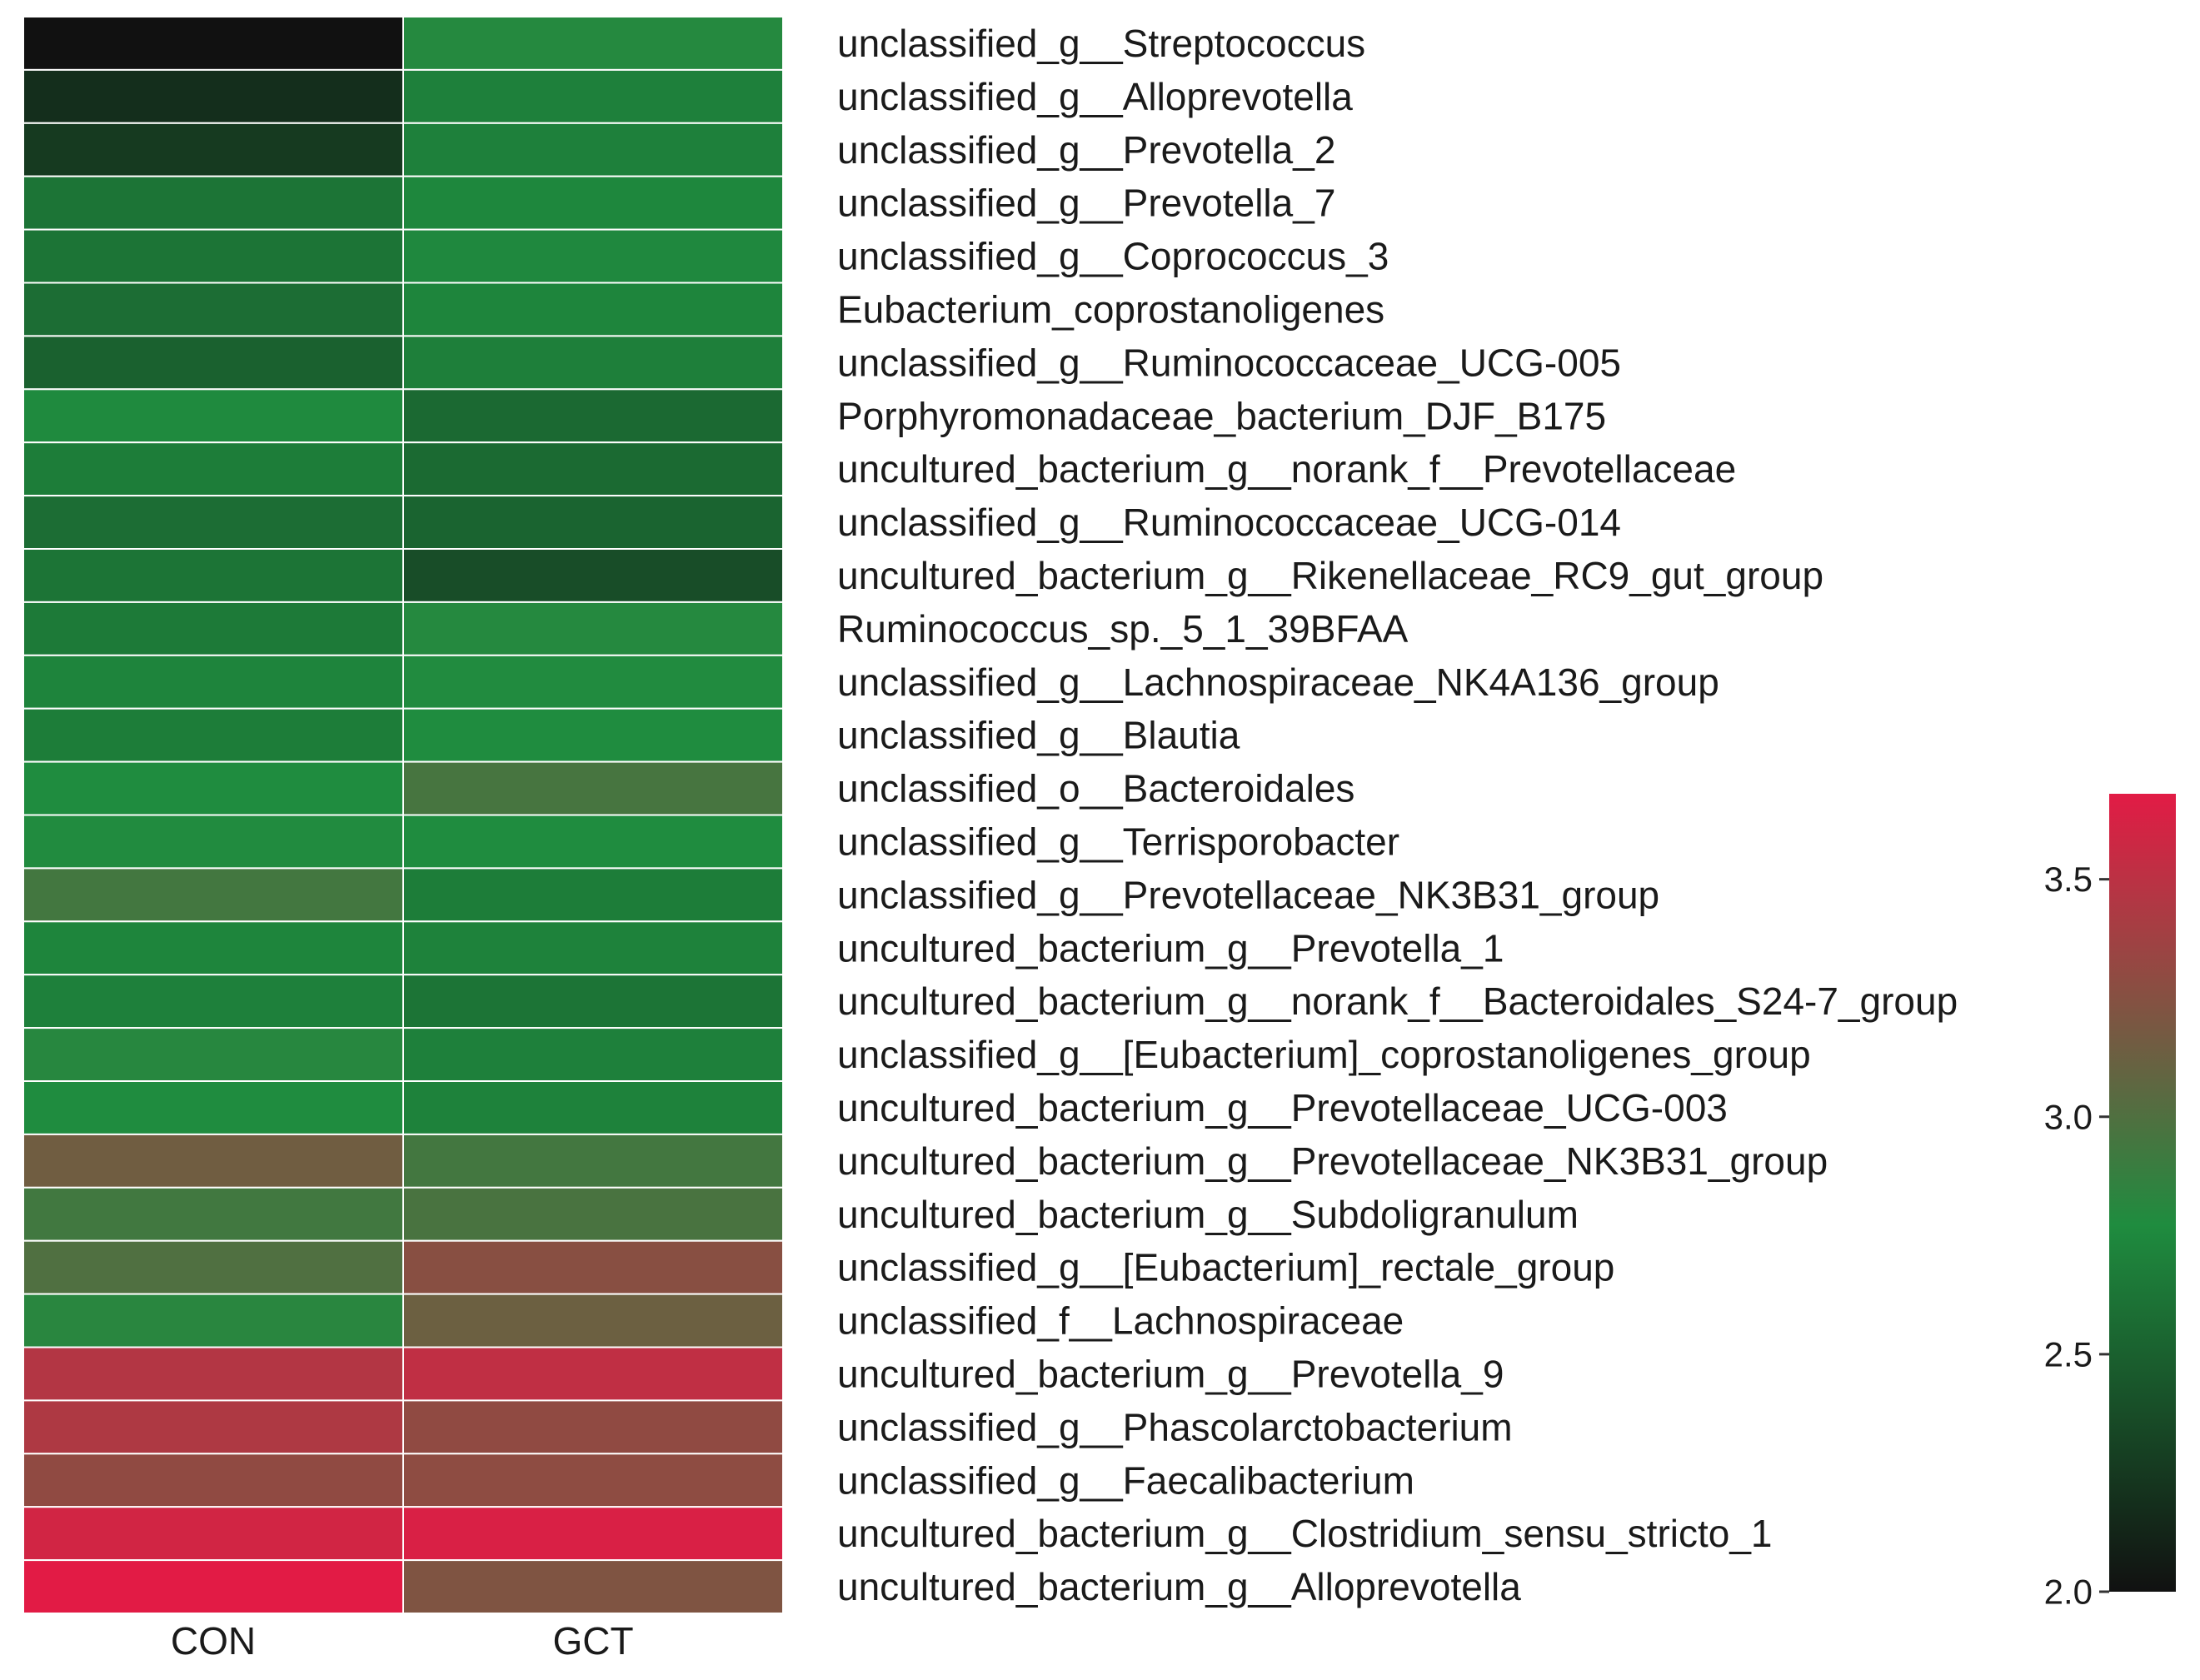 The image size is (2200, 1680). What do you see at coordinates (1118, 841) in the screenshot?
I see `row-label: unclassified_g__Terrisporobacter` at bounding box center [1118, 841].